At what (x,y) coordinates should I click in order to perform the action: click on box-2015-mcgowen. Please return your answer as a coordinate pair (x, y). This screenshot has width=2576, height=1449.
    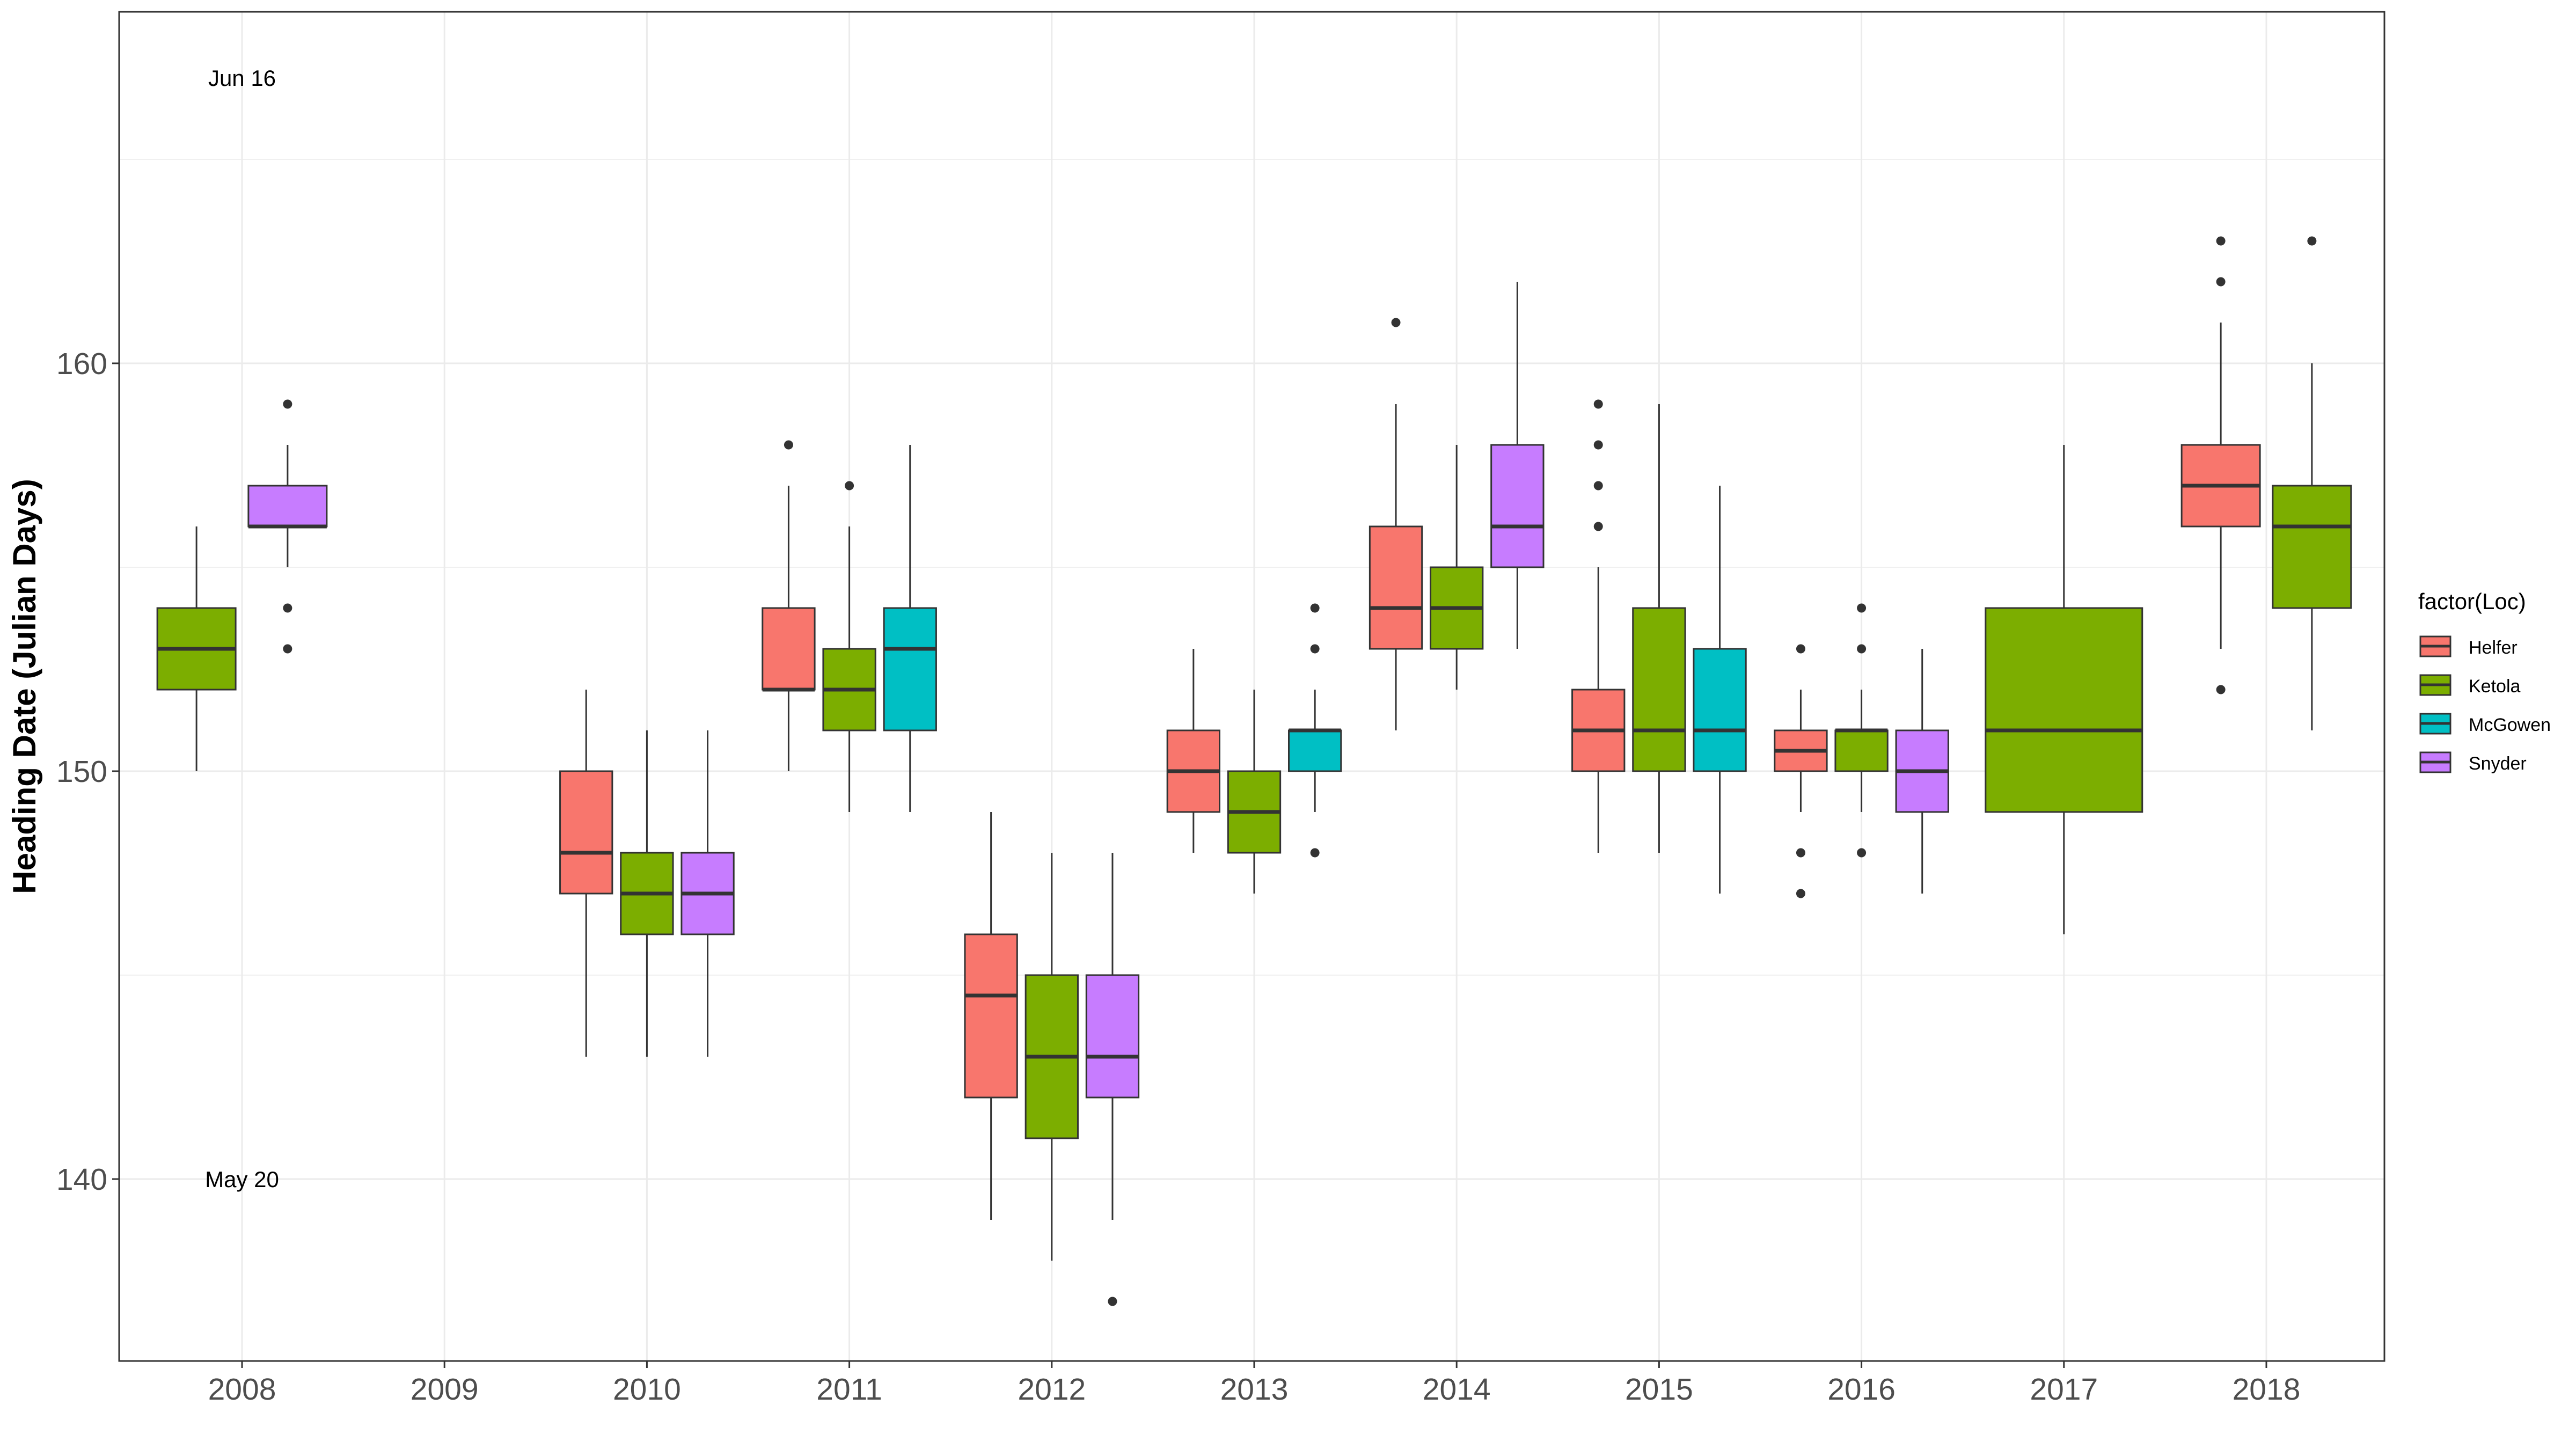
    Looking at the image, I should click on (1720, 690).